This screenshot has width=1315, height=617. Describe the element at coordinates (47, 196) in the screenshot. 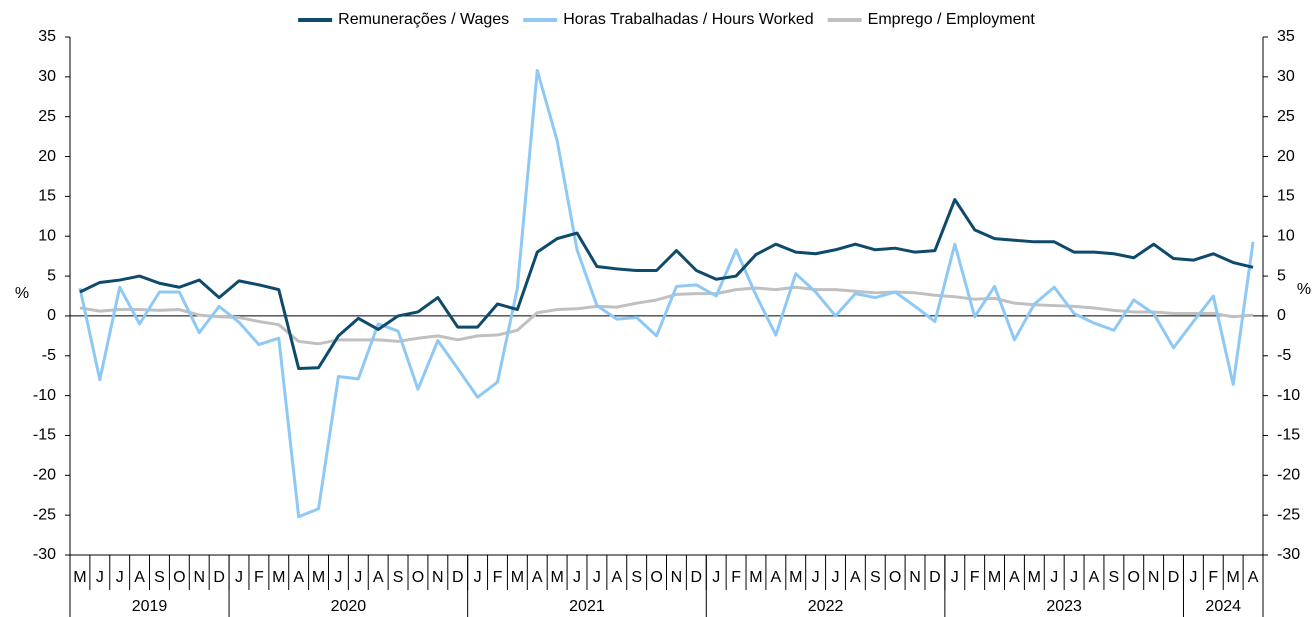

I see `y-tick-label: 15` at that location.